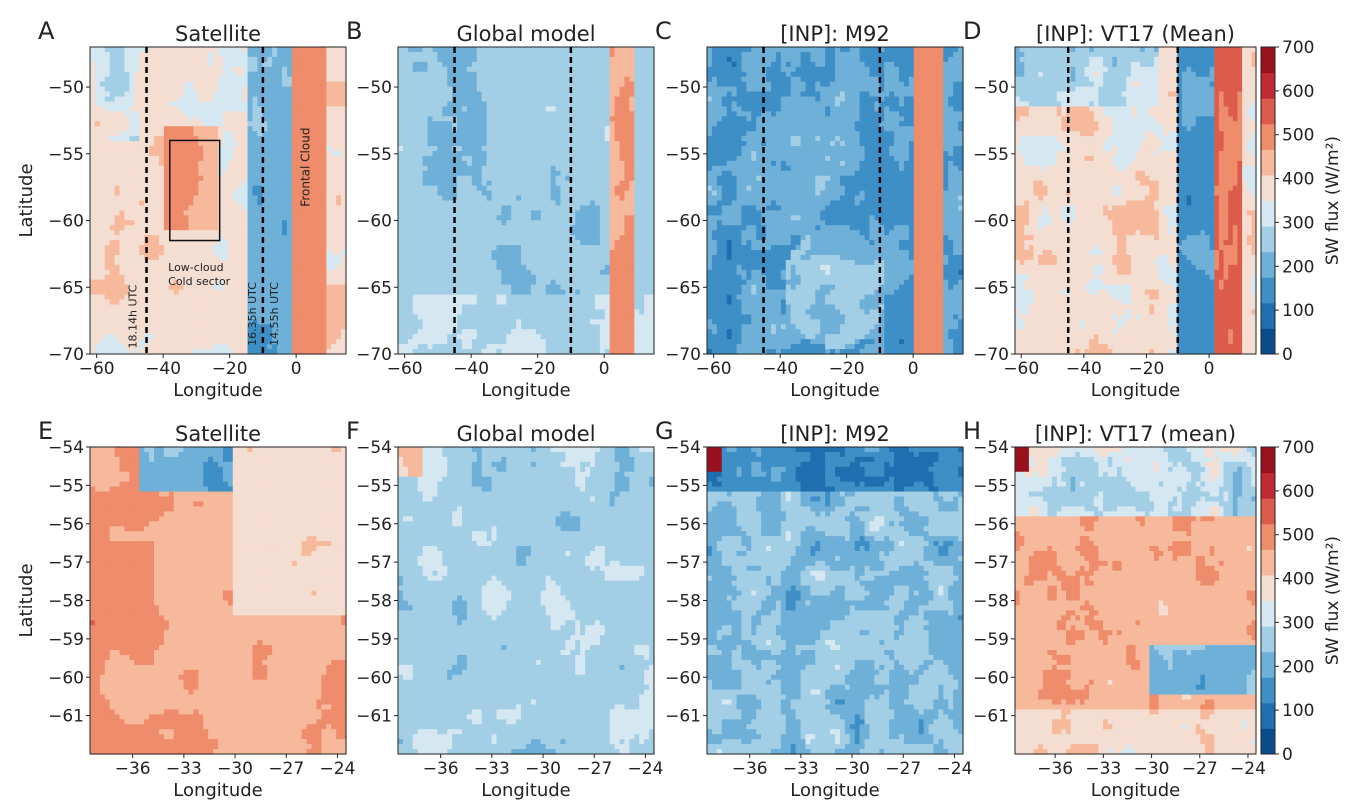 The width and height of the screenshot is (1347, 803). What do you see at coordinates (133, 316) in the screenshot?
I see `annotation-time: 18.14h UTC` at bounding box center [133, 316].